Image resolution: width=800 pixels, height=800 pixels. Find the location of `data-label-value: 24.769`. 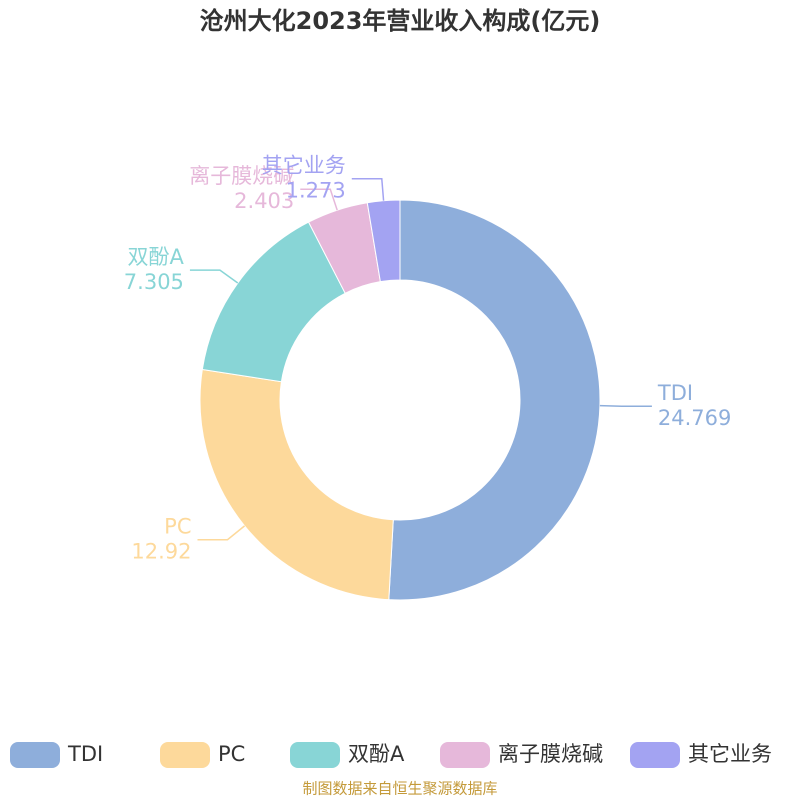

data-label-value: 24.769 is located at coordinates (694, 418).